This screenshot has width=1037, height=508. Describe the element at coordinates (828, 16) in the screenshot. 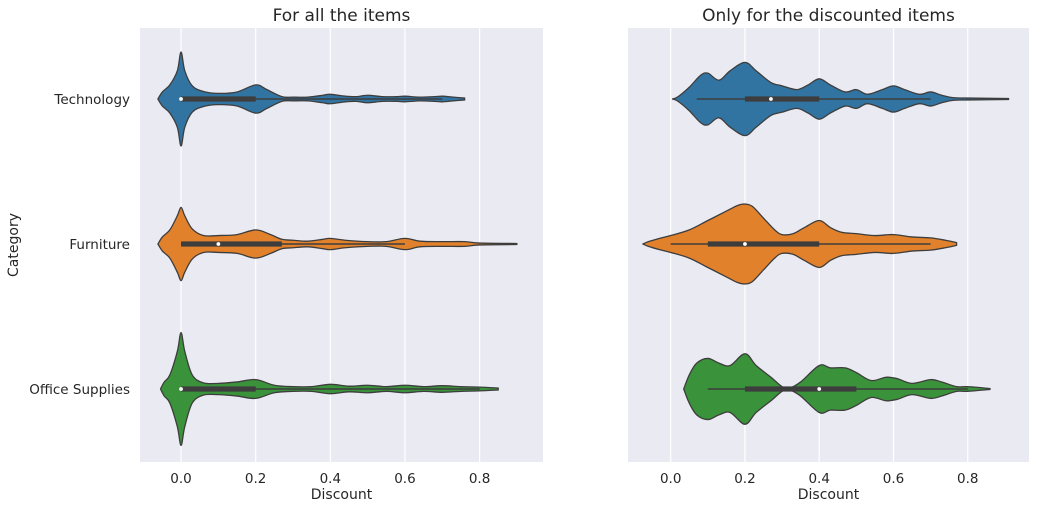

I see `chart-title: Only for the discounted items` at that location.